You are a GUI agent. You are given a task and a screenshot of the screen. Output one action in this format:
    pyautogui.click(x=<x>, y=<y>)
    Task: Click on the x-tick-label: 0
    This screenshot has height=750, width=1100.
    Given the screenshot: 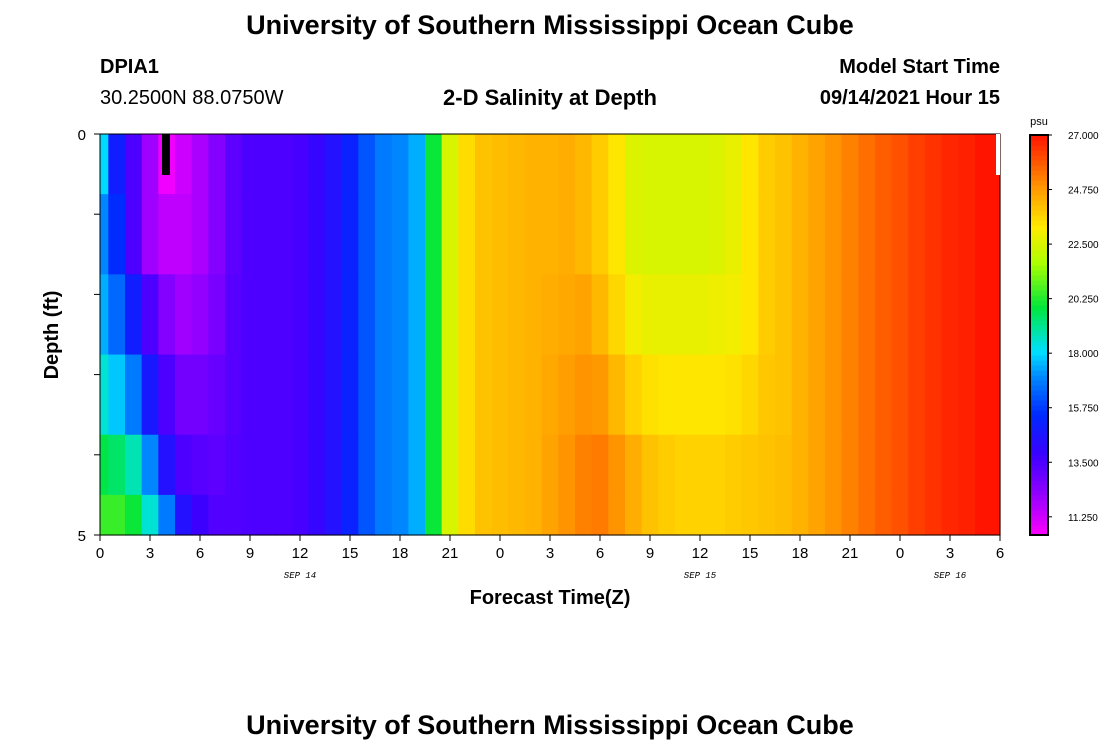 What is the action you would take?
    pyautogui.click(x=900, y=553)
    